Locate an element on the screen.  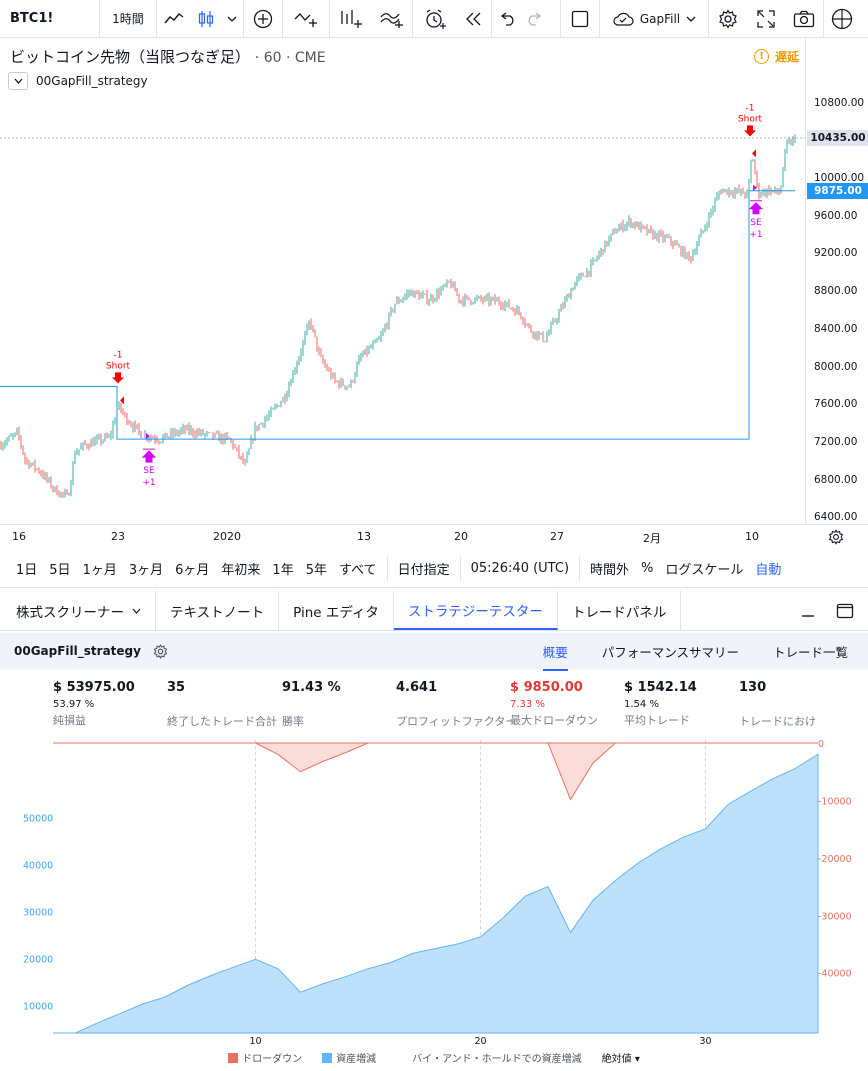
symbol-search: BTC1! is located at coordinates (32, 18).